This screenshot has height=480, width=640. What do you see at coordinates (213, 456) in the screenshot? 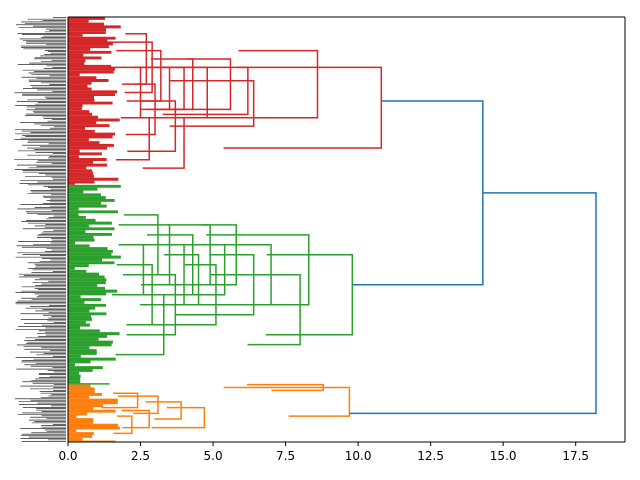
I see `x-tick-label: 5.0` at bounding box center [213, 456].